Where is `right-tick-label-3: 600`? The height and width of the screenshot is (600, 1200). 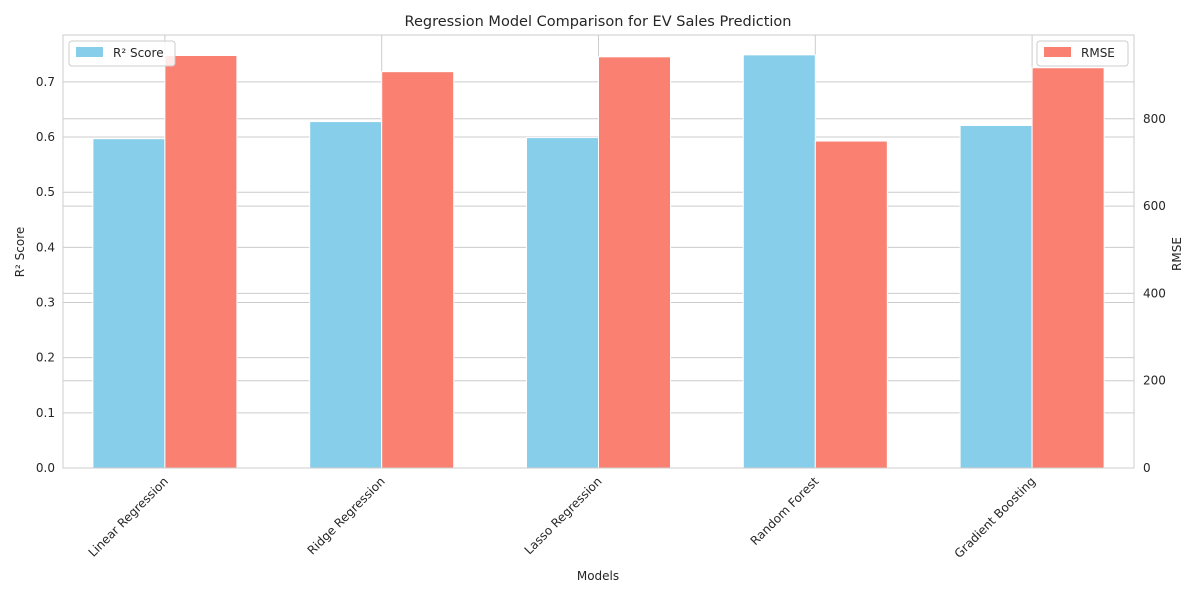 right-tick-label-3: 600 is located at coordinates (1154, 206).